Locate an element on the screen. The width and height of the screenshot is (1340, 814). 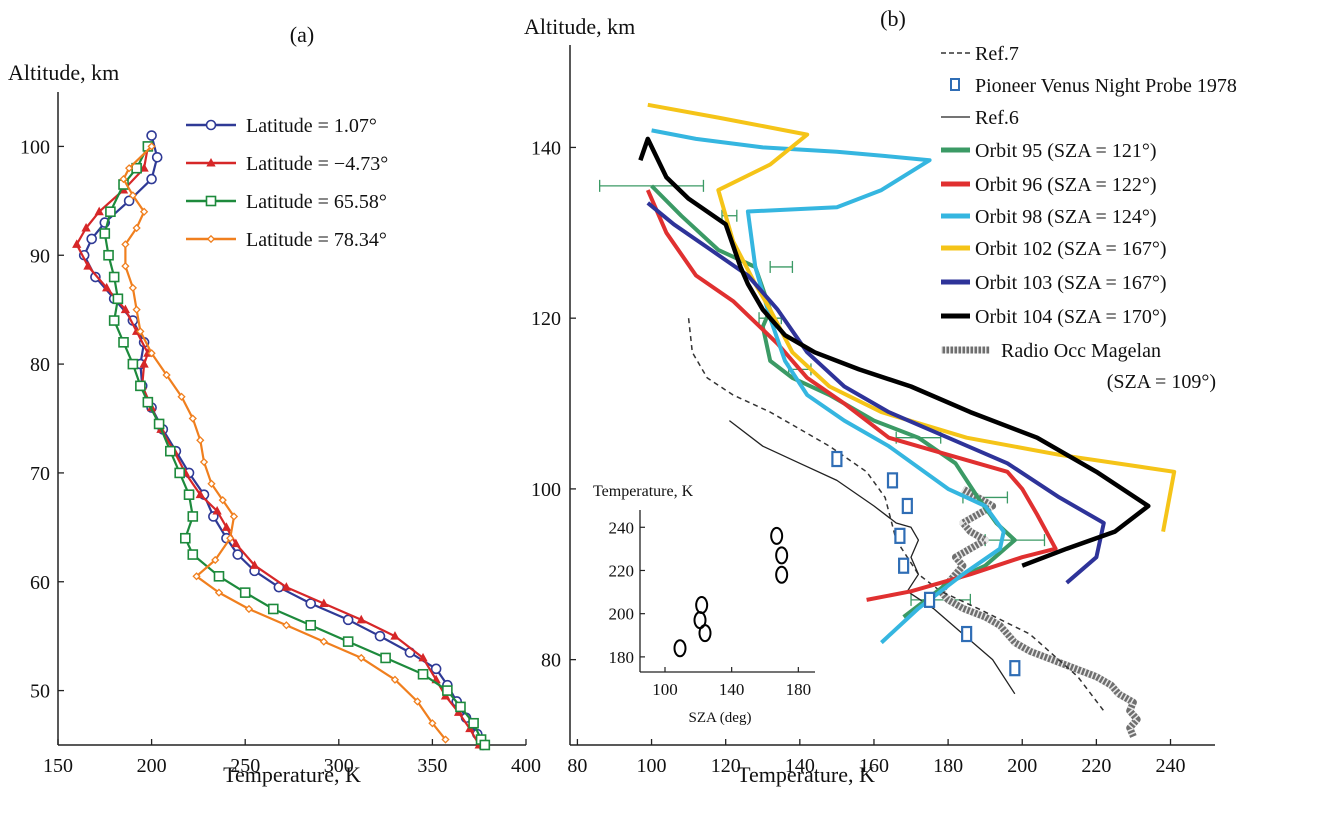
panel-b-legend-item: Pioneer Venus Night Probe 1978 is located at coordinates (1093, 86).